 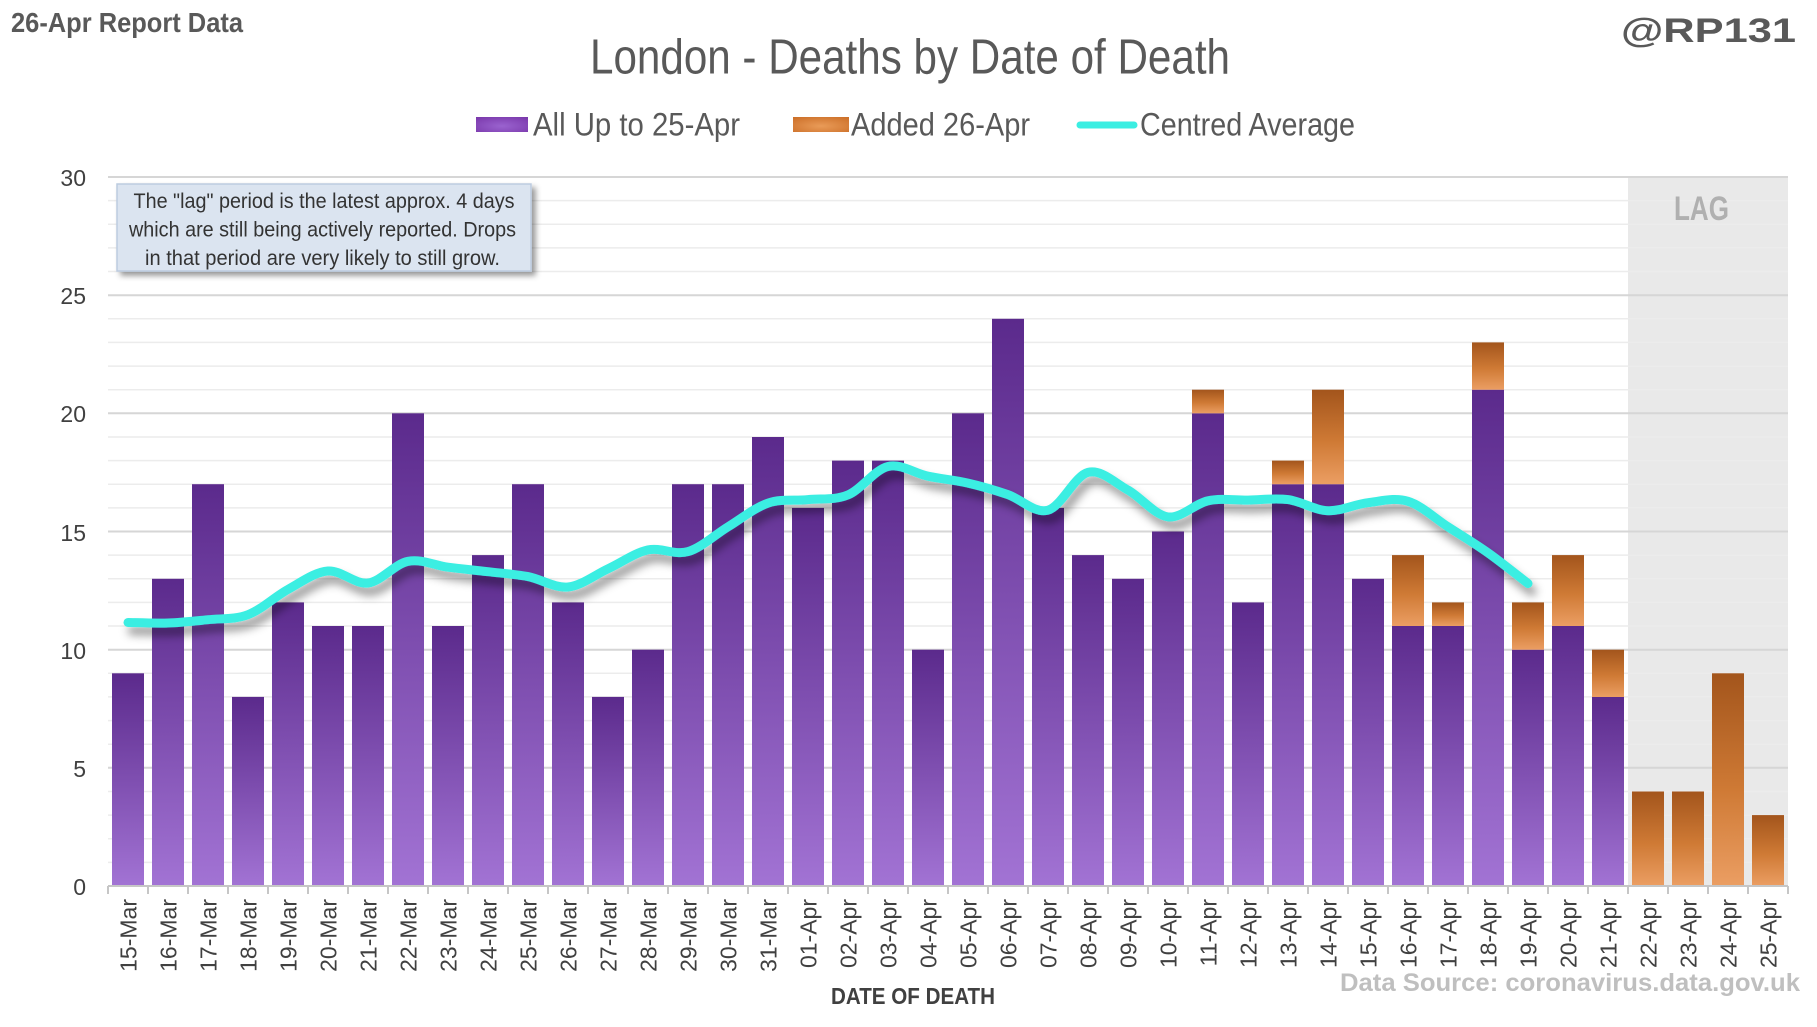 I want to click on svg-text: Added 26-Apr, so click(x=940, y=125).